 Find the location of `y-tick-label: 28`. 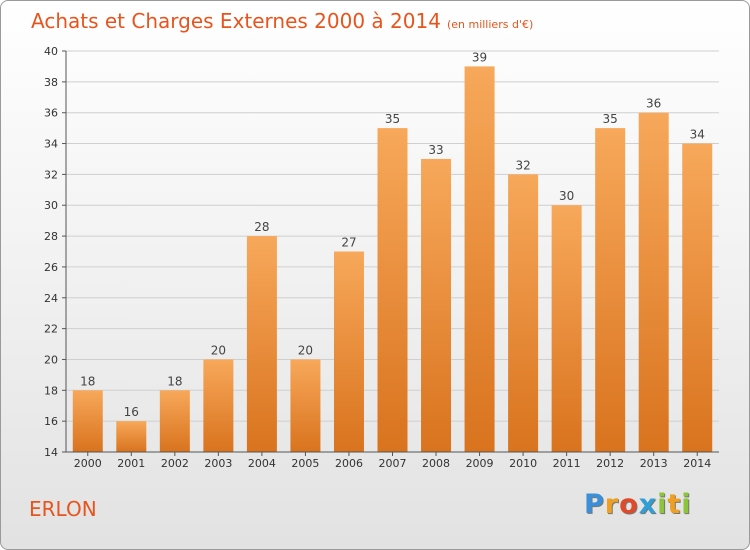

y-tick-label: 28 is located at coordinates (51, 236).